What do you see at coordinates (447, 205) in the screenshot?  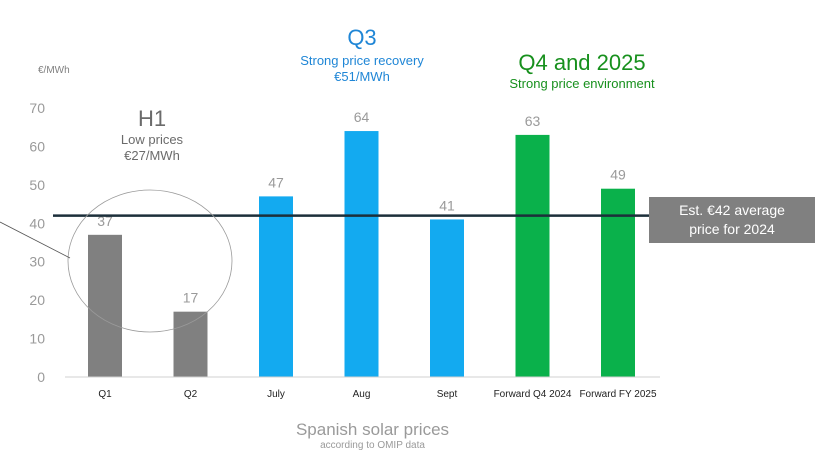 I see `bar-value-label: 41` at bounding box center [447, 205].